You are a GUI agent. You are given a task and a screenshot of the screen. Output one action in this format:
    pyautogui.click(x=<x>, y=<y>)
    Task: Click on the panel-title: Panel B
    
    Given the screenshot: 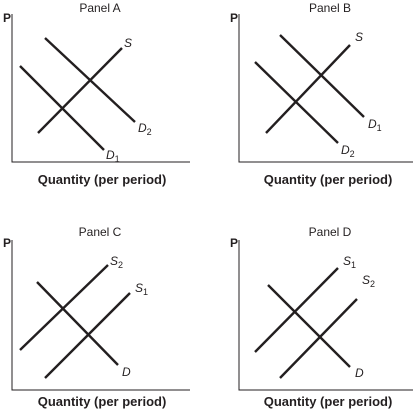 What is the action you would take?
    pyautogui.click(x=330, y=8)
    